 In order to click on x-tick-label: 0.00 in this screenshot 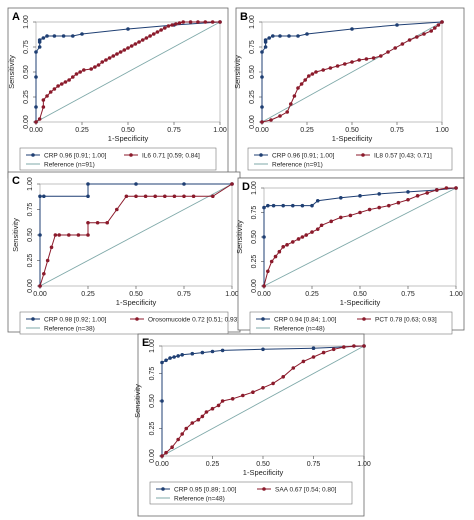, I will do `click(262, 130)`.